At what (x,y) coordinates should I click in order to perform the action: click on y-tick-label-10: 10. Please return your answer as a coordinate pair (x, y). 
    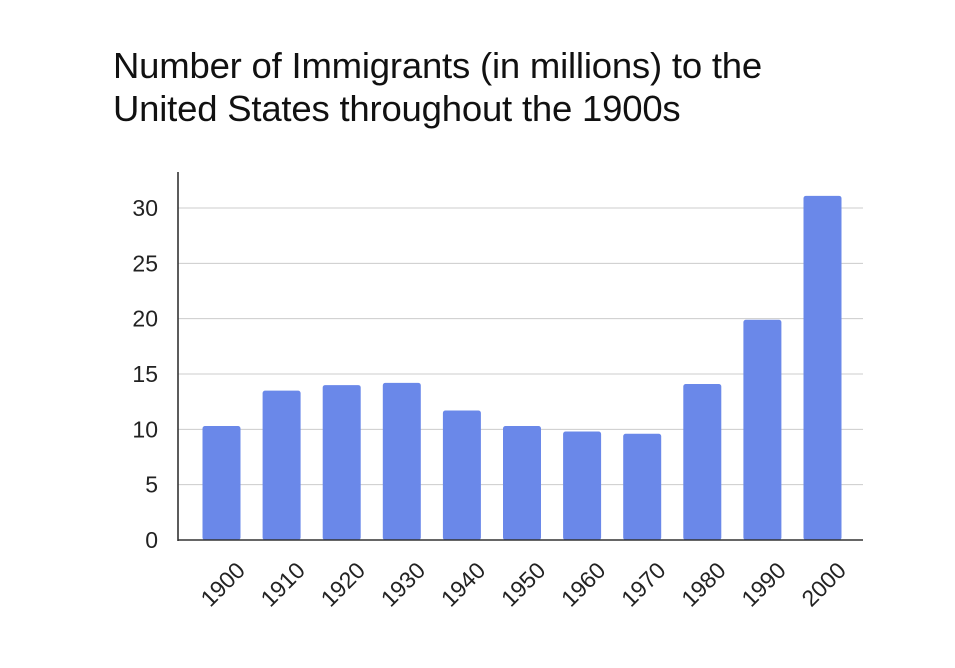
    Looking at the image, I should click on (145, 429).